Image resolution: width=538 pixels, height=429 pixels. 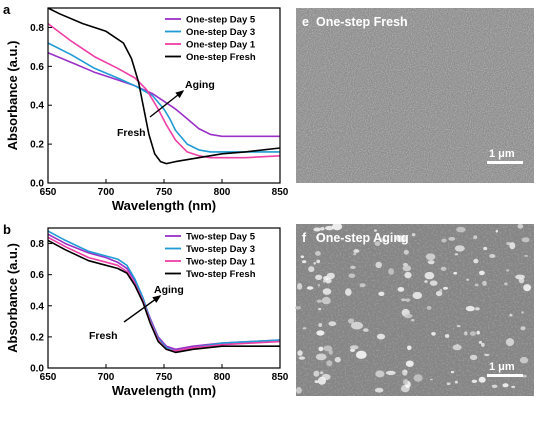 I want to click on legend-label: One-step Fresh, so click(x=221, y=57).